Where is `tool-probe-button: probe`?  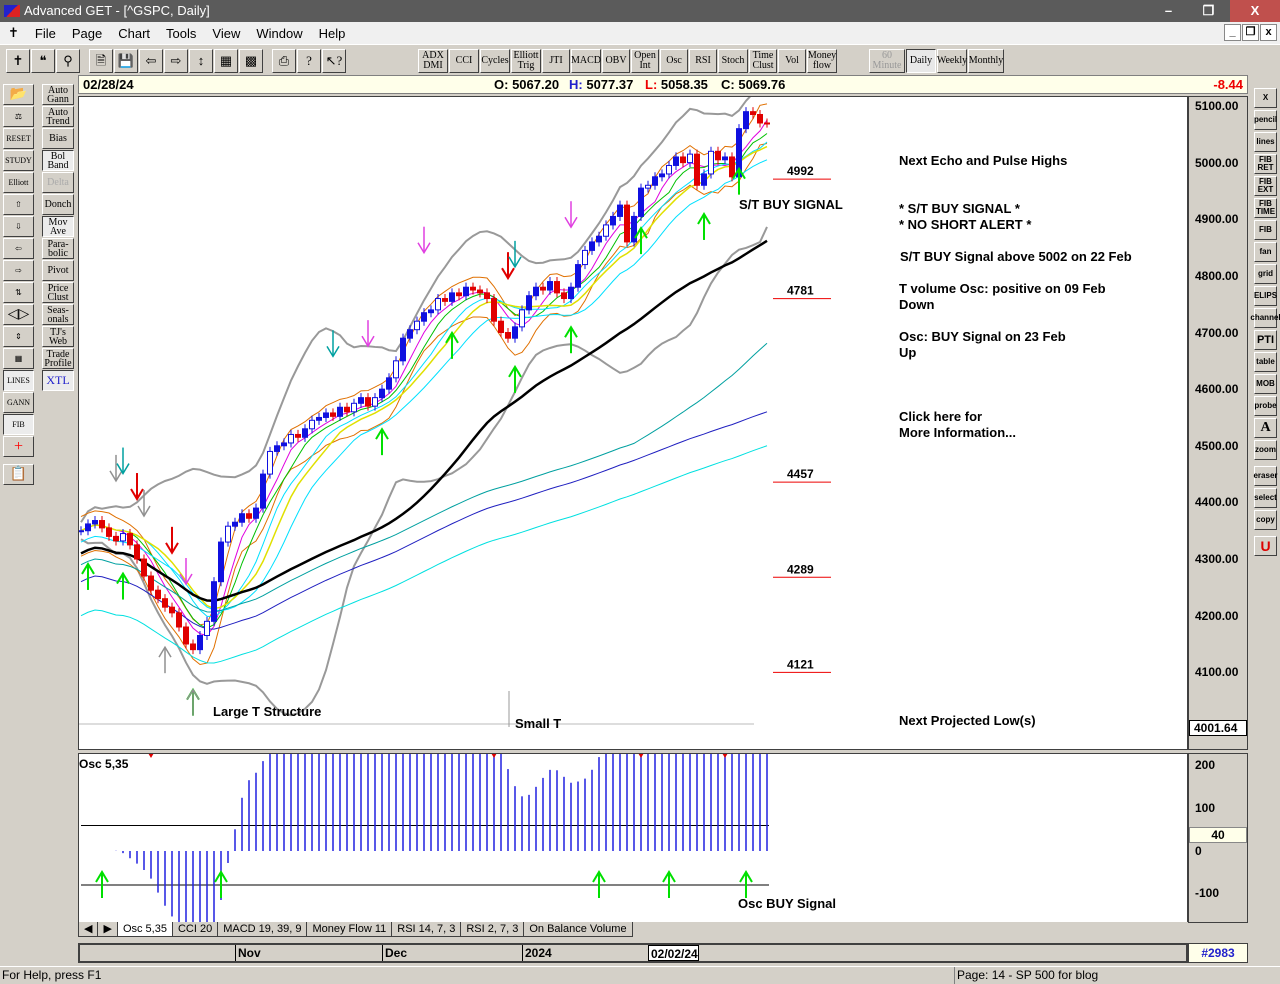
tool-probe-button: probe is located at coordinates (1265, 406).